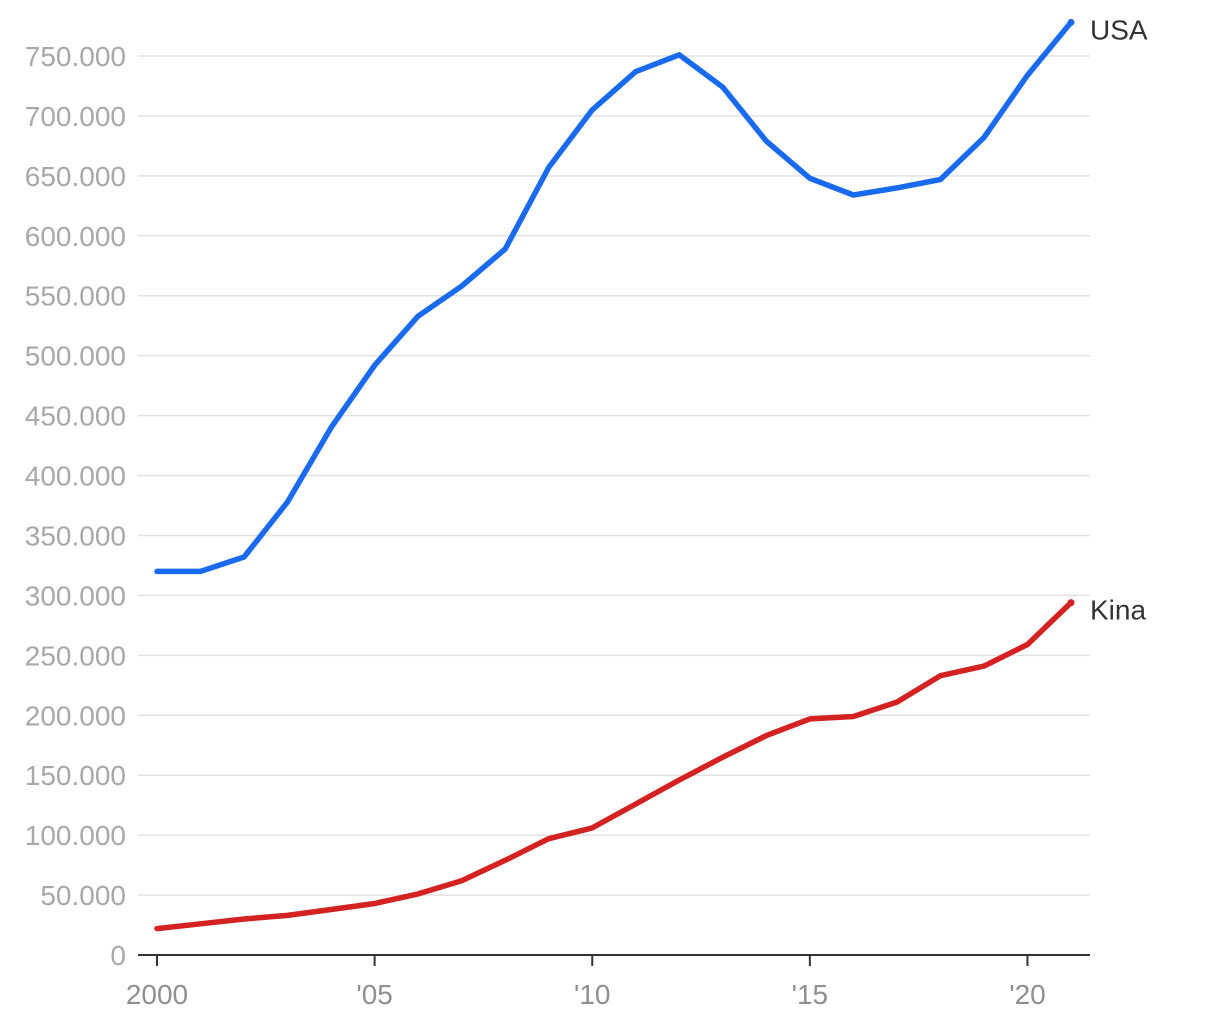 The image size is (1220, 1020). Describe the element at coordinates (592, 994) in the screenshot. I see `x-tick-label: '10` at that location.